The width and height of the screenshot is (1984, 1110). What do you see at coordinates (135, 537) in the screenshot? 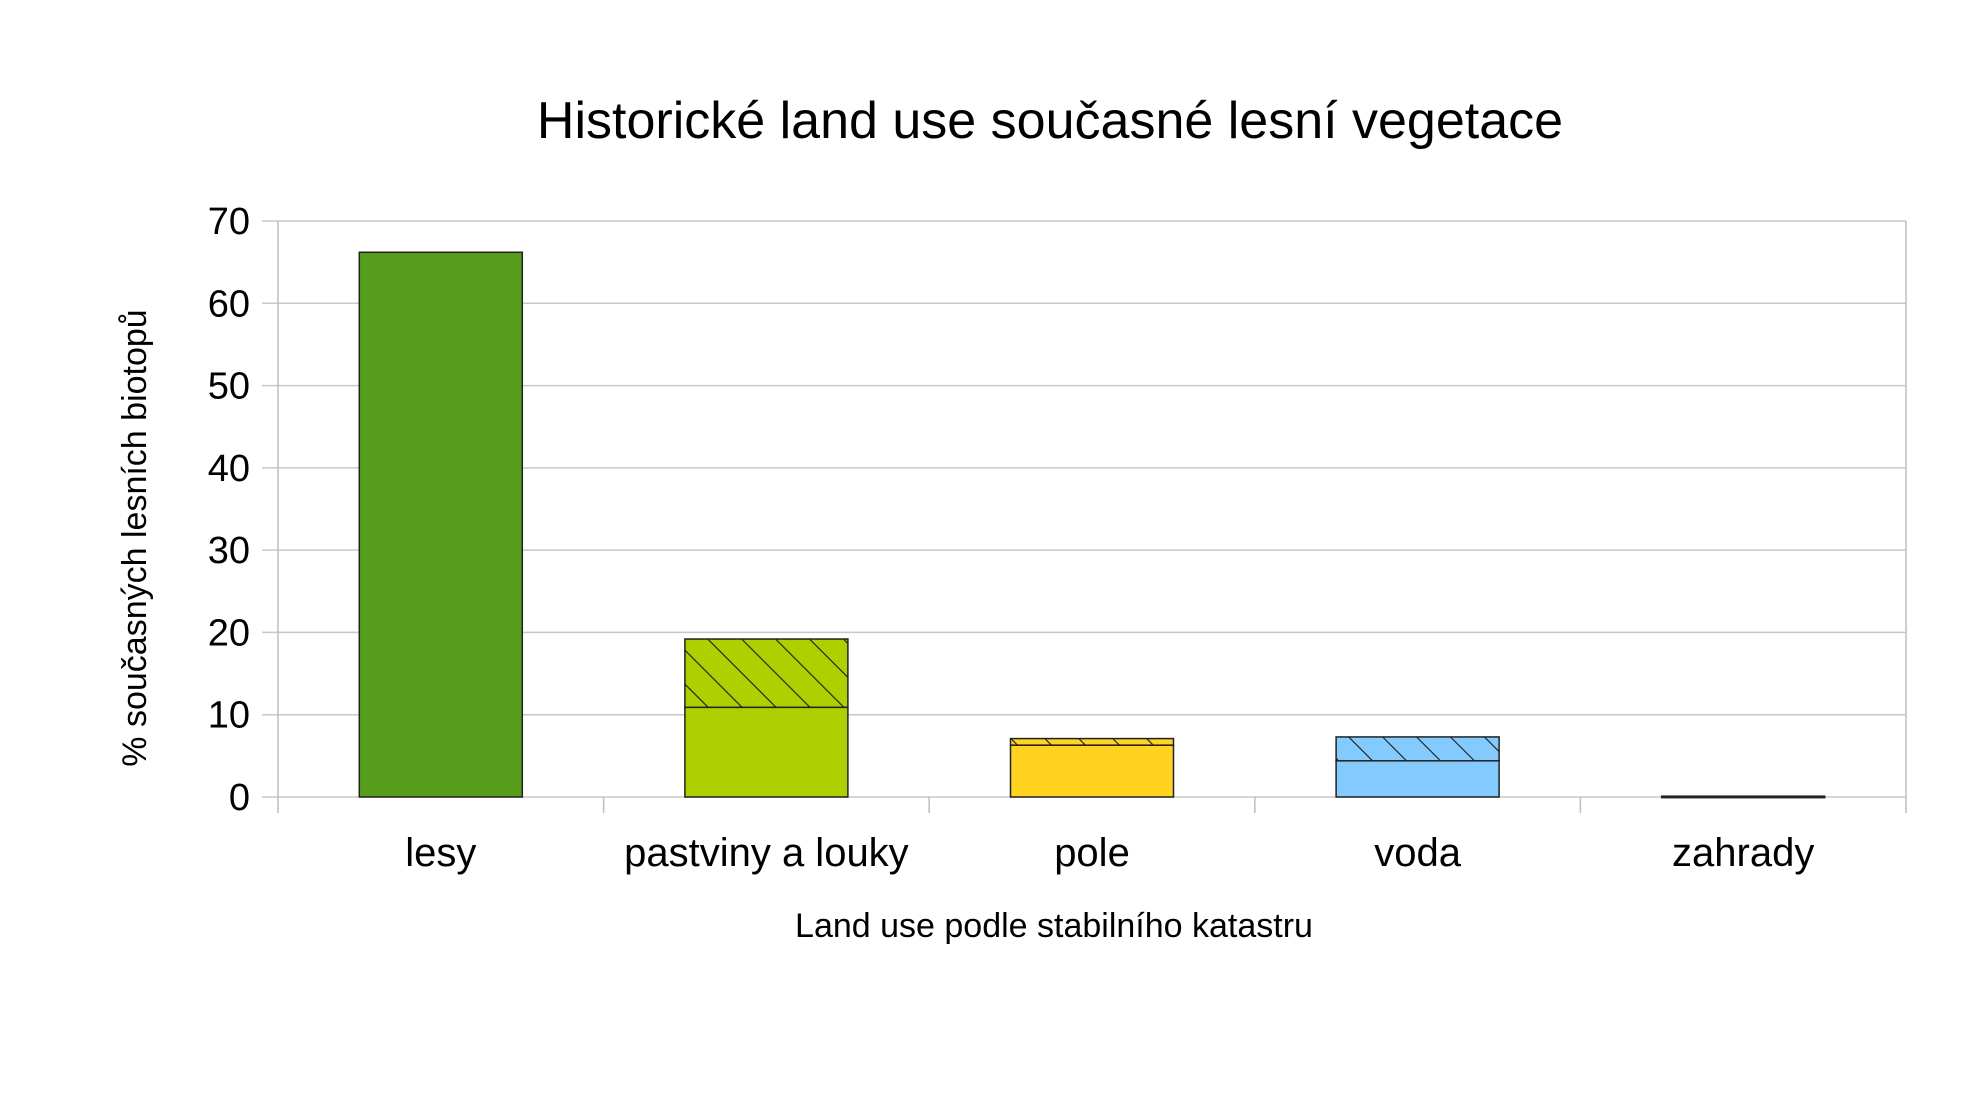
I see `y-axis-title: % současných lesních biotopů` at bounding box center [135, 537].